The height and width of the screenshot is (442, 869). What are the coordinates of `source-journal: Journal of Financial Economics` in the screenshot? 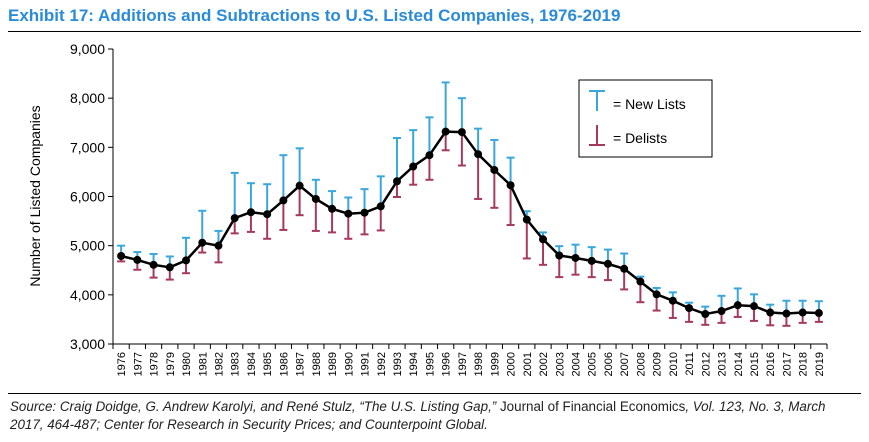 It's located at (592, 406).